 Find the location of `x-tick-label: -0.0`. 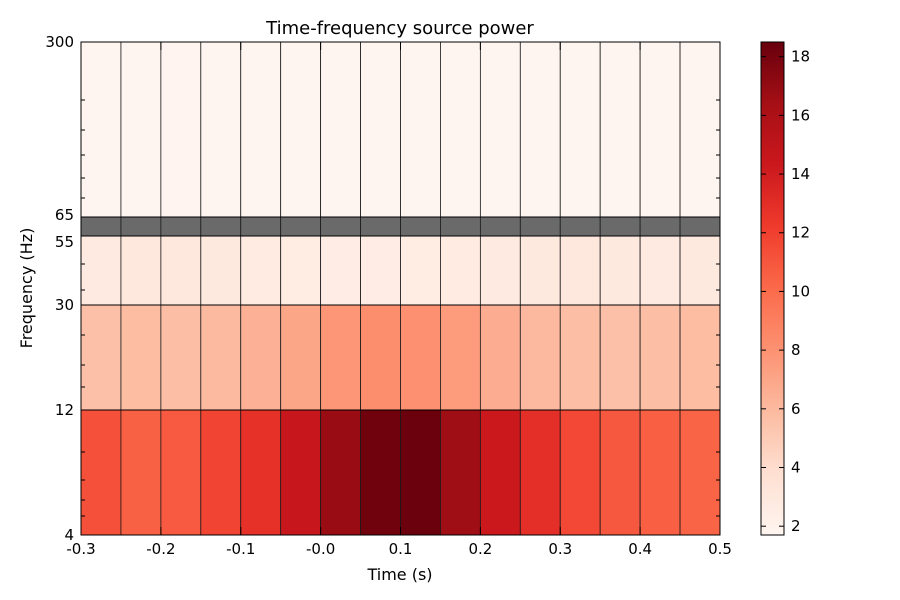

x-tick-label: -0.0 is located at coordinates (320, 549).